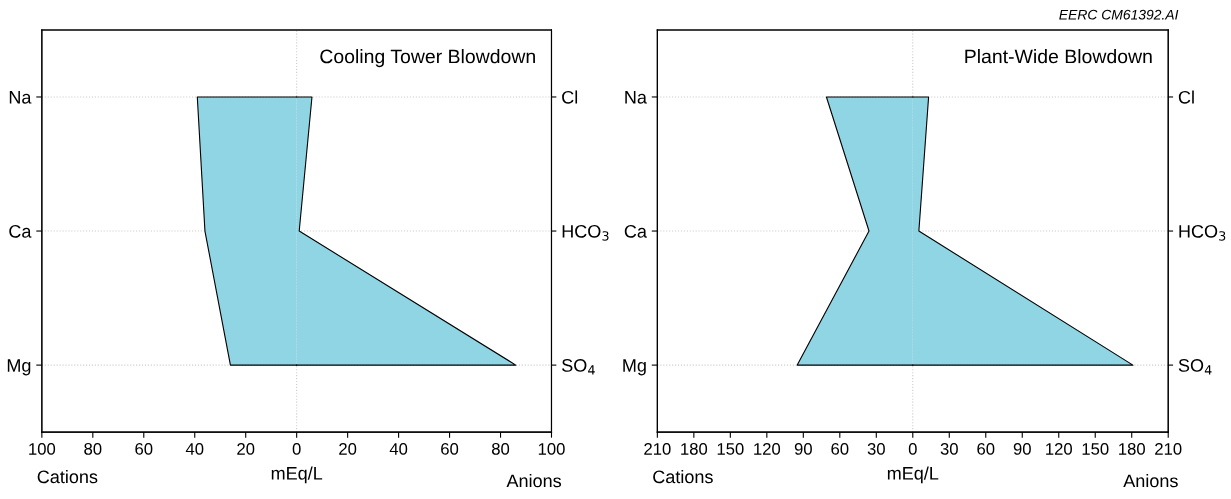 Image resolution: width=1231 pixels, height=499 pixels. Describe the element at coordinates (427, 58) in the screenshot. I see `text: Cooling Tower Blowdown` at that location.